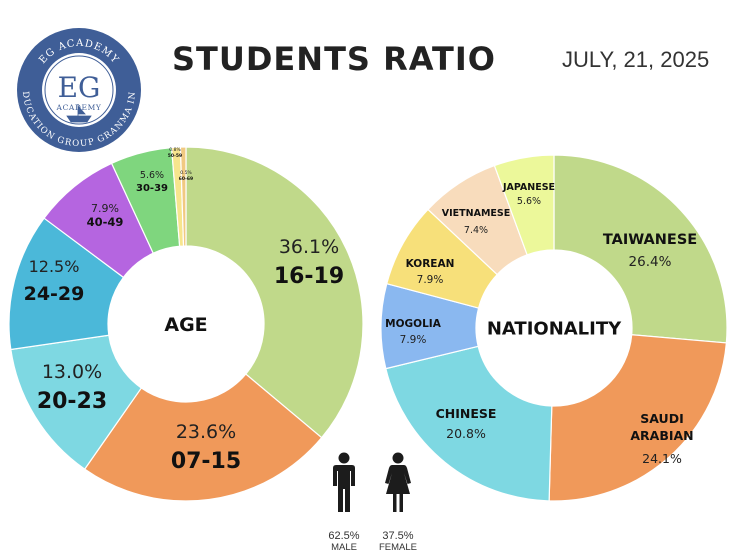 The height and width of the screenshot is (556, 740). Describe the element at coordinates (344, 536) in the screenshot. I see `male-percent: 62.5%` at that location.